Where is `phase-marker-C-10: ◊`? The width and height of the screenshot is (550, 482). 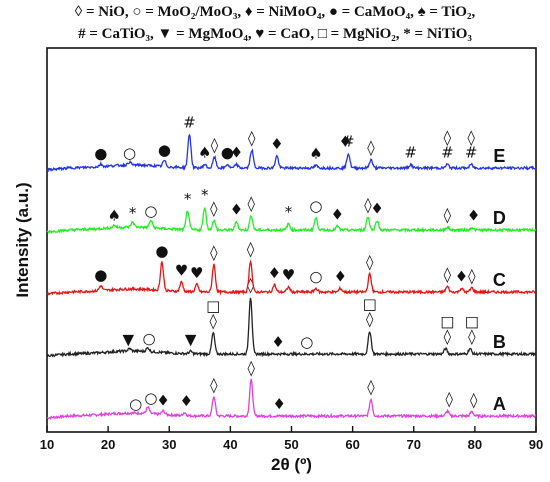
phase-marker-C-10: ◊ is located at coordinates (370, 262).